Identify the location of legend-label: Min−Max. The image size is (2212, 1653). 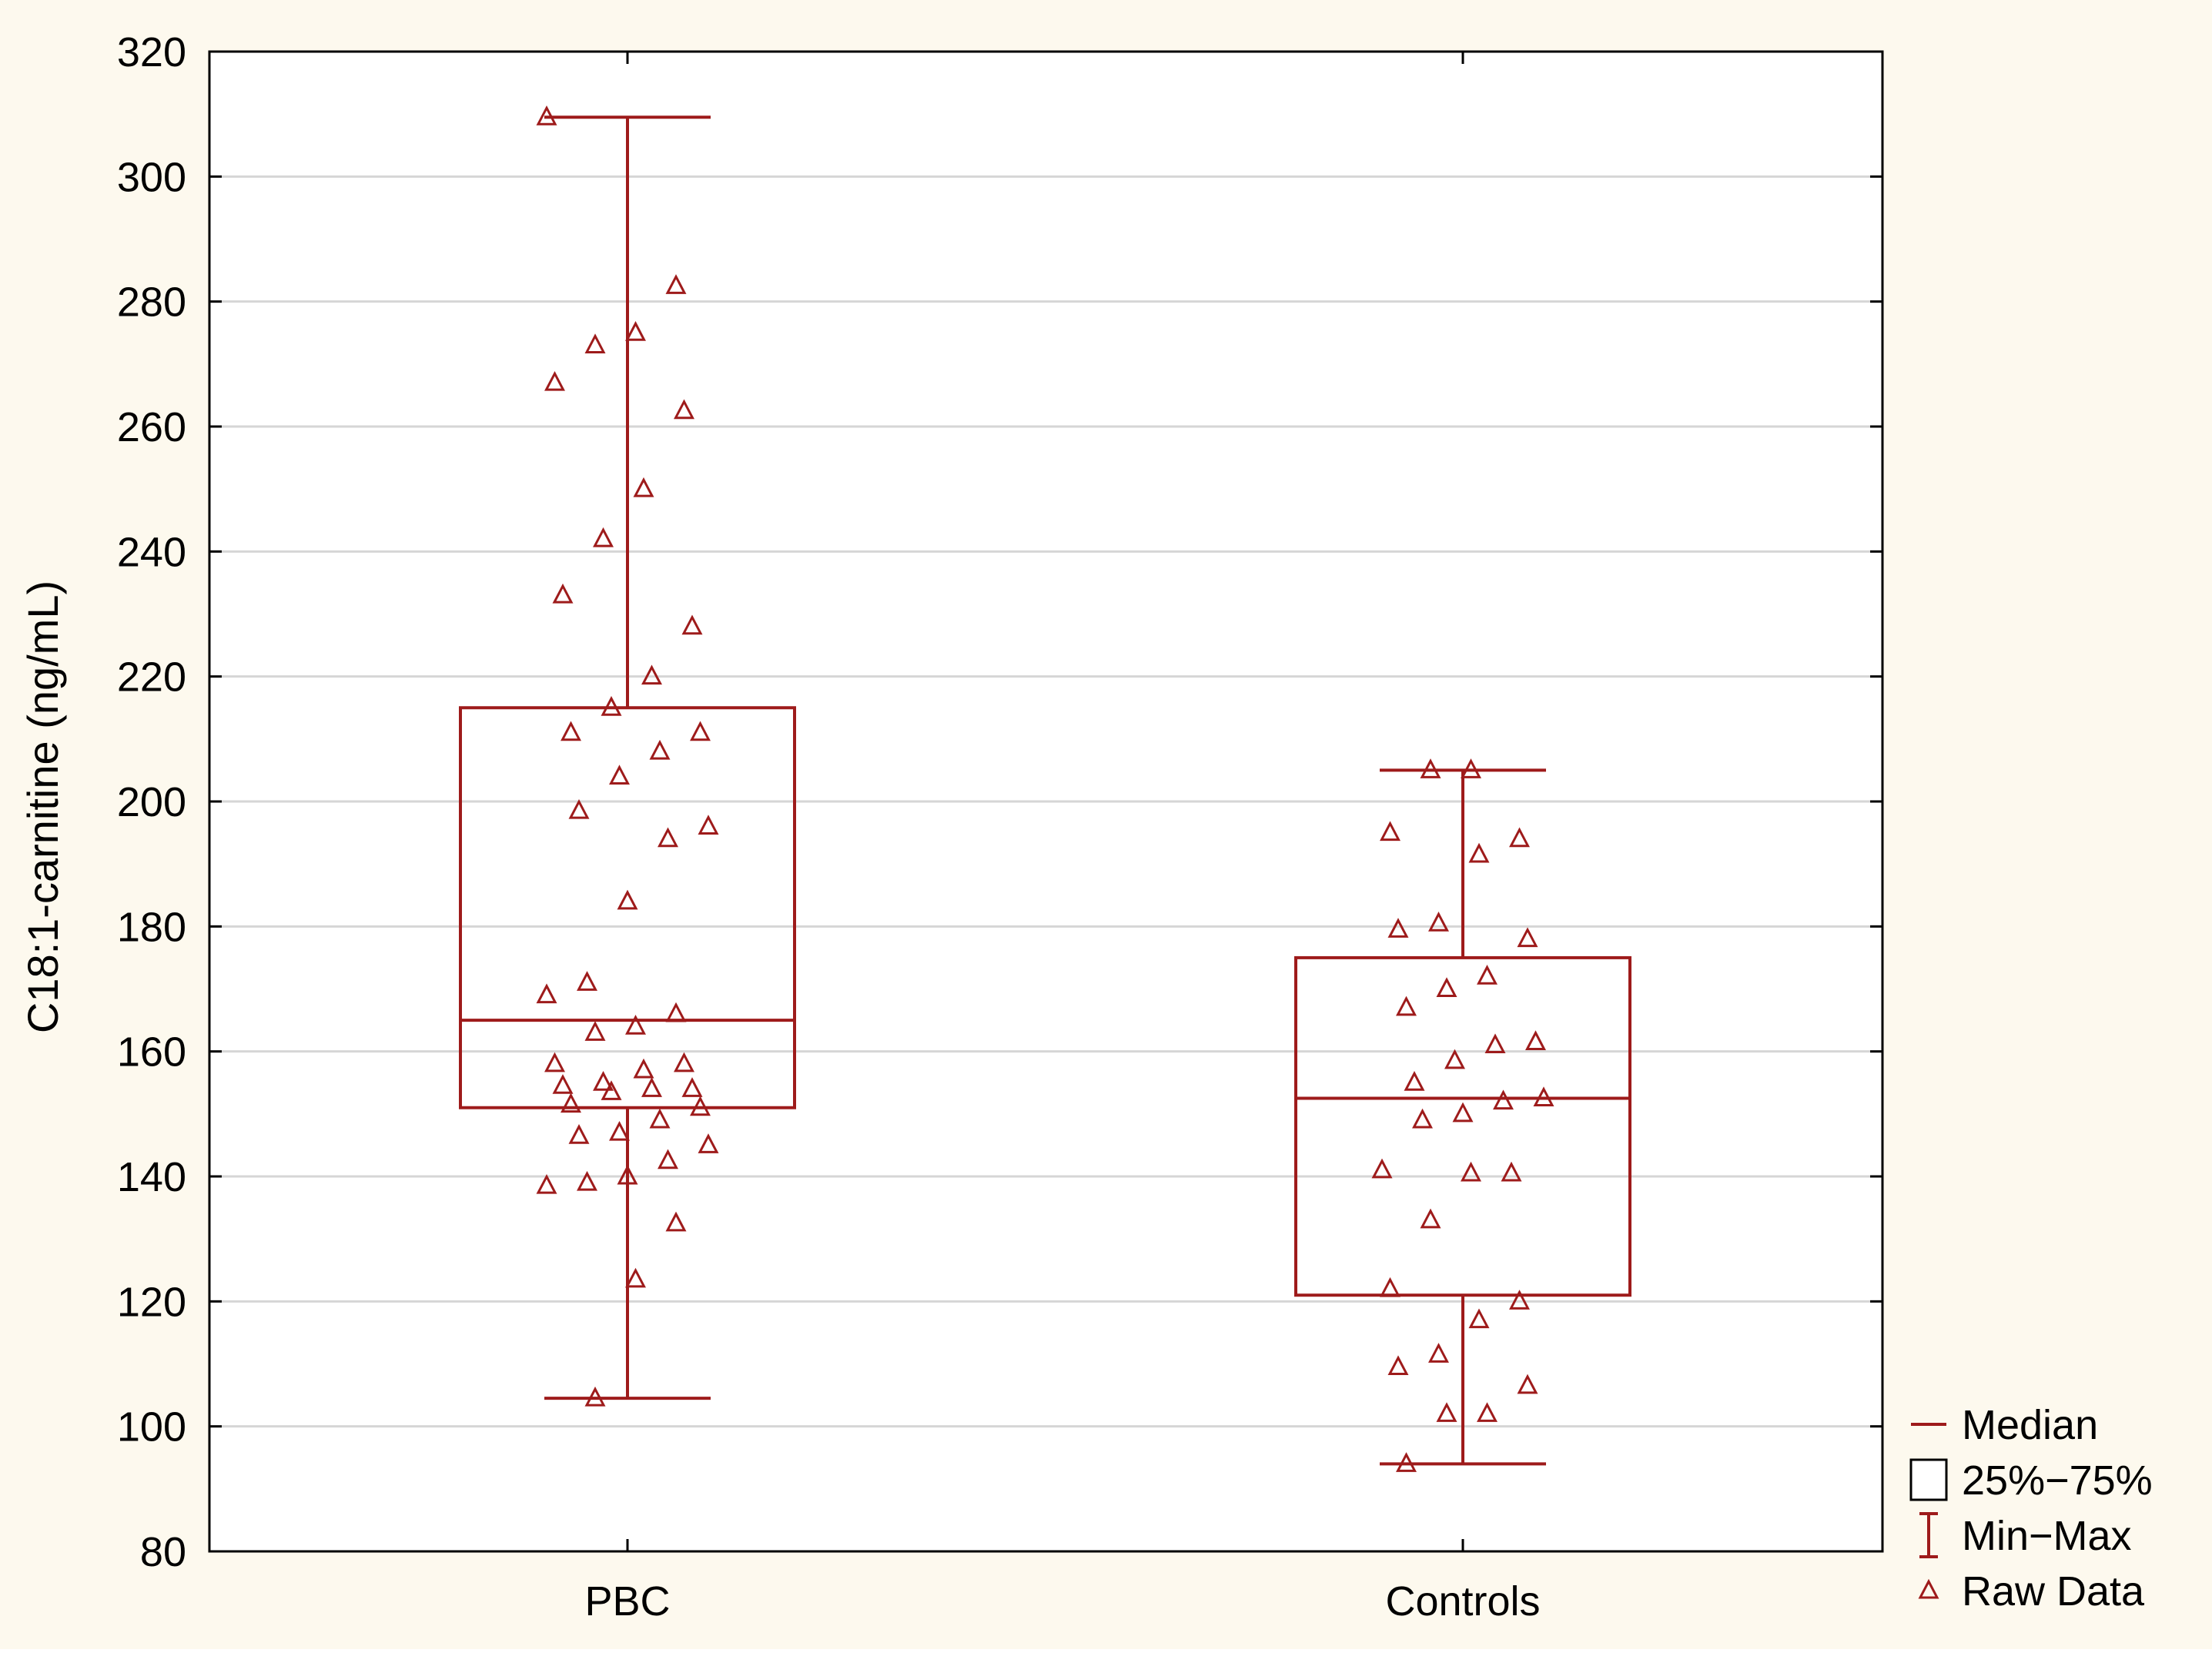
(2047, 1536).